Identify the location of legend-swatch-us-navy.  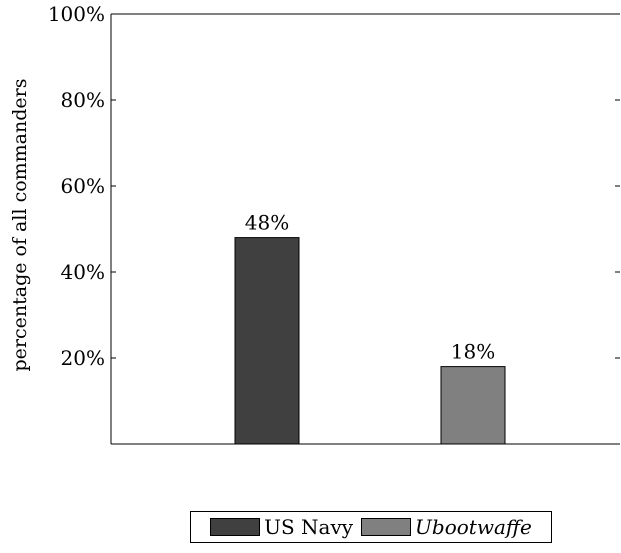
(235, 527).